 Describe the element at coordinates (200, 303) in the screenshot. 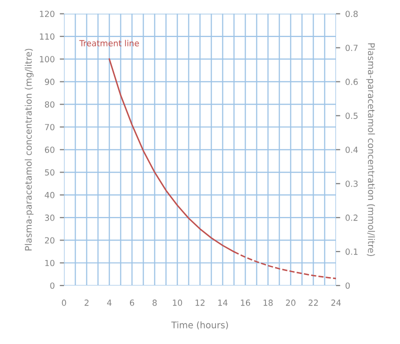

I see `x-tick-label: 12` at that location.